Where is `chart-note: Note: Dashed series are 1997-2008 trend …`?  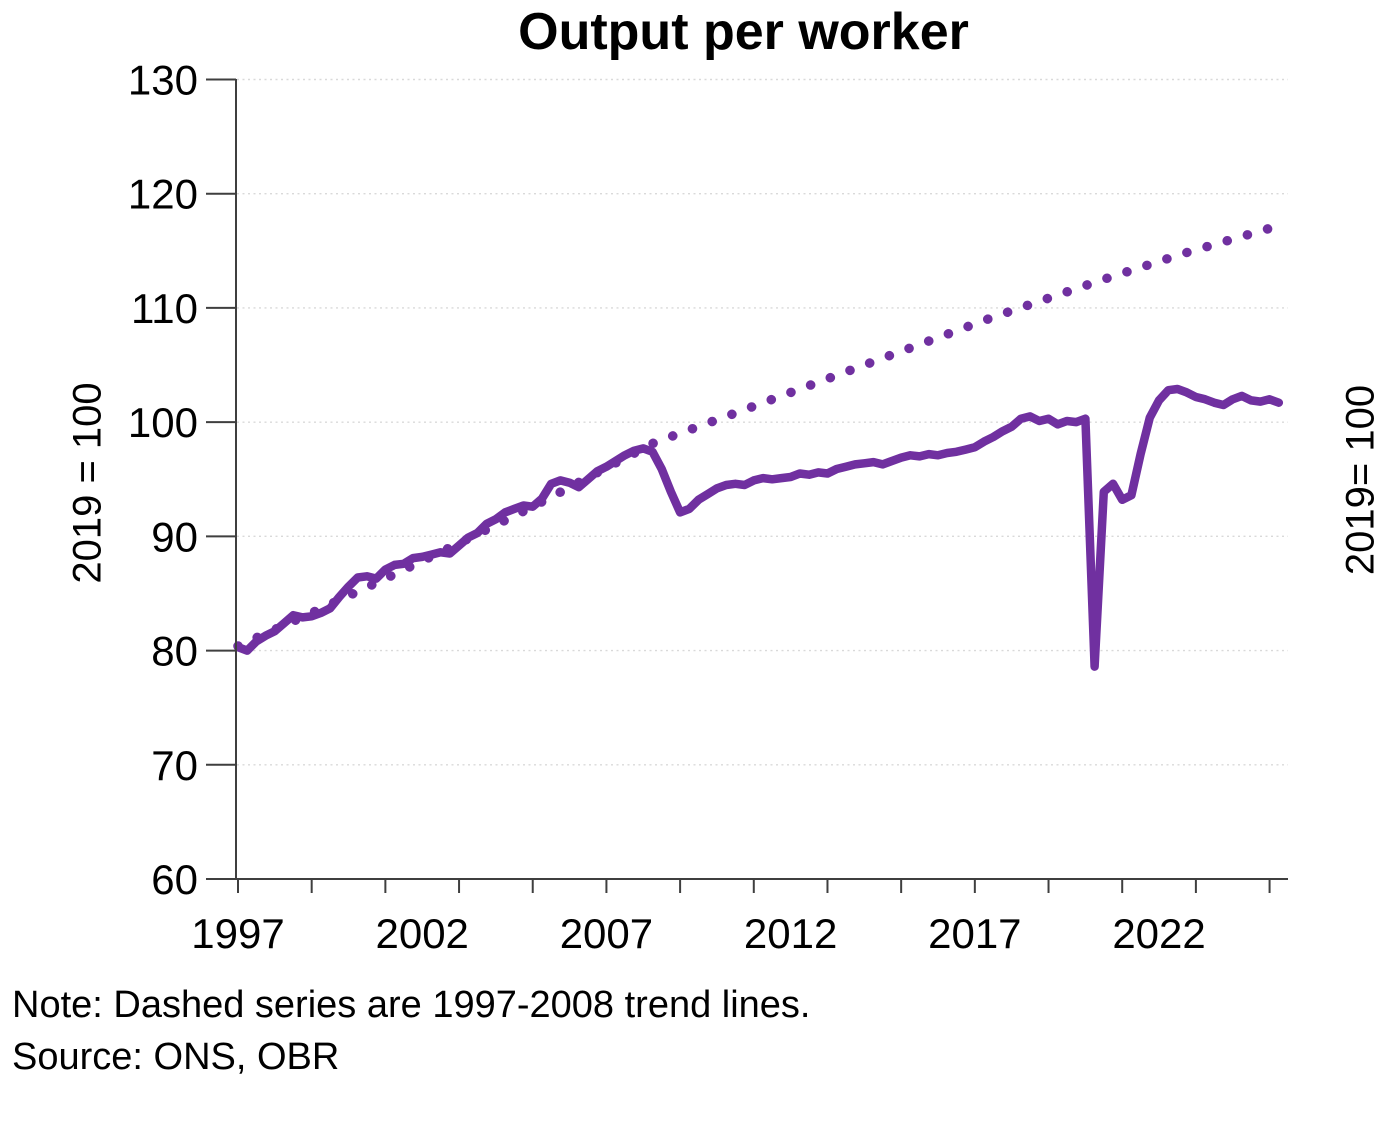
chart-note: Note: Dashed series are 1997-2008 trend … is located at coordinates (411, 1005).